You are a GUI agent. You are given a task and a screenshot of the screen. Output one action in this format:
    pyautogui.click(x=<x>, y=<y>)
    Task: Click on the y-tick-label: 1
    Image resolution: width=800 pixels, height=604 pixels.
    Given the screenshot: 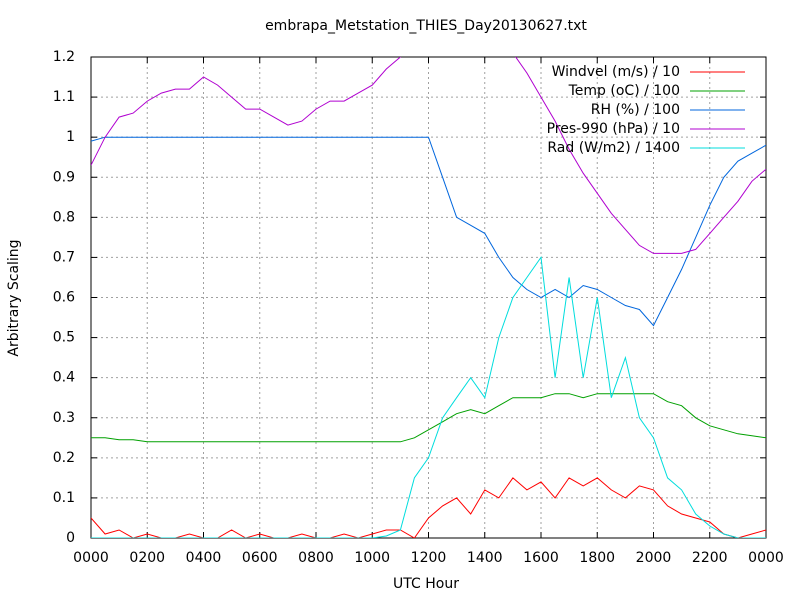 What is the action you would take?
    pyautogui.click(x=70, y=137)
    